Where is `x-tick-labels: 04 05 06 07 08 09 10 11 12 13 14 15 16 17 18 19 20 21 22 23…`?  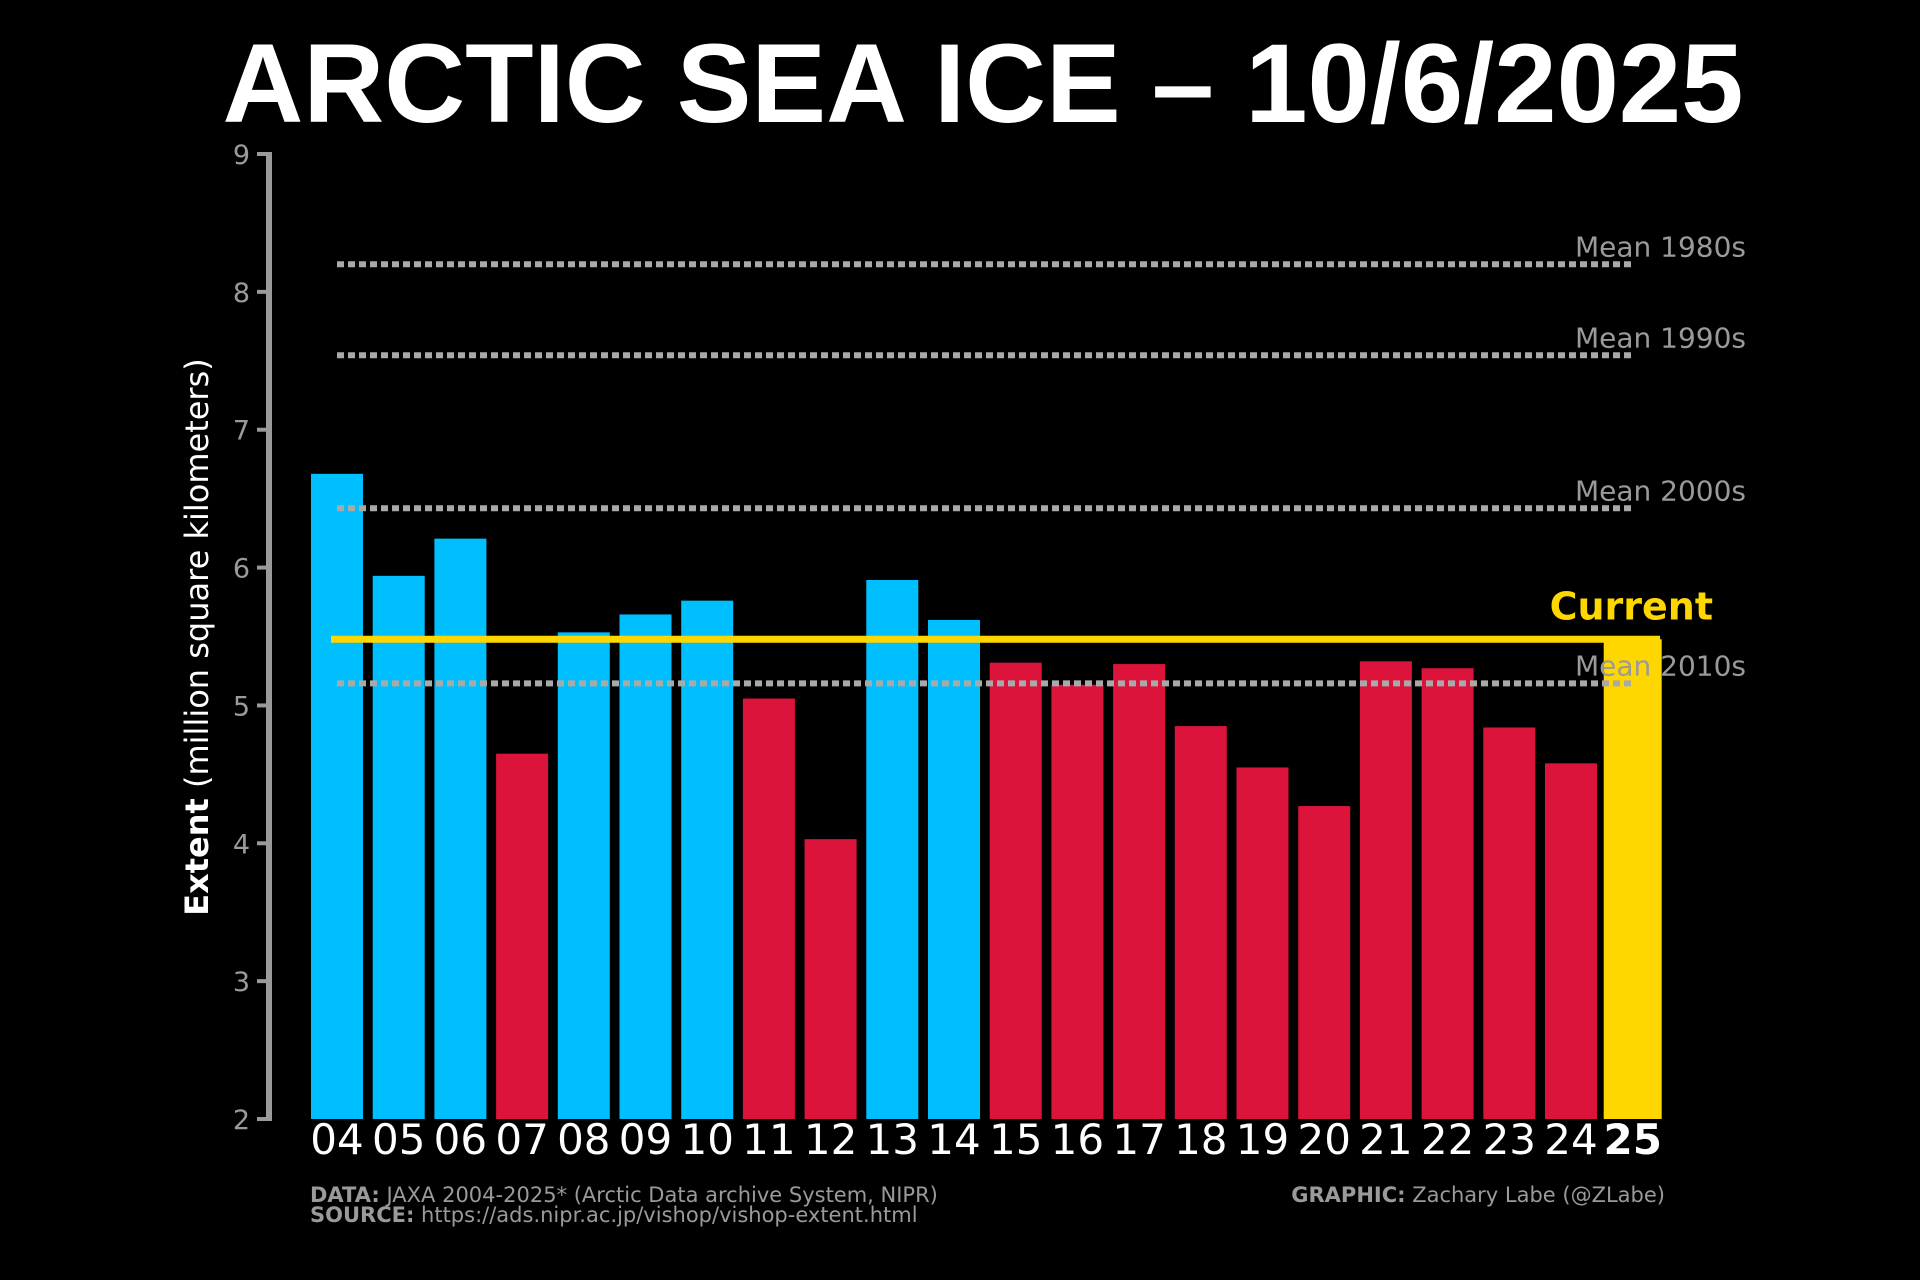 x-tick-labels: 04 05 06 07 08 09 10 11 12 13 14 15 16 17 18 19 20 21 22 23… is located at coordinates (986, 1139).